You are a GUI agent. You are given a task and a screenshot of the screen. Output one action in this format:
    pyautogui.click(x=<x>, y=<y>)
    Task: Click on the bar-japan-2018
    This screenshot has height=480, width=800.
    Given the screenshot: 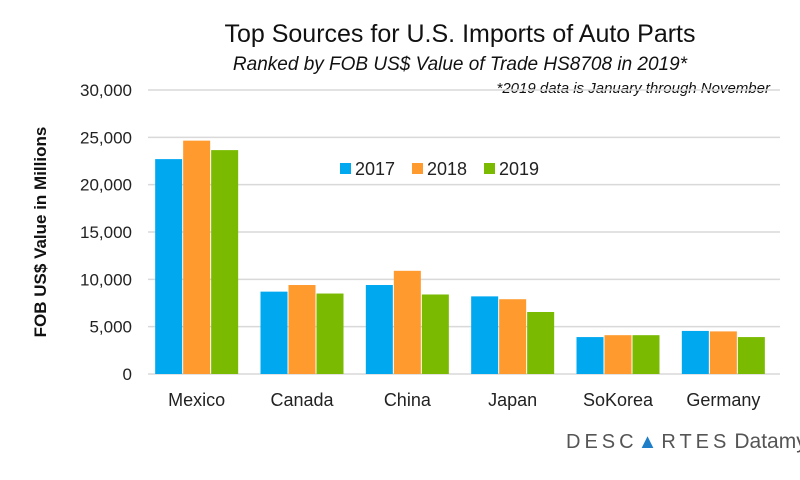 What is the action you would take?
    pyautogui.click(x=513, y=336)
    